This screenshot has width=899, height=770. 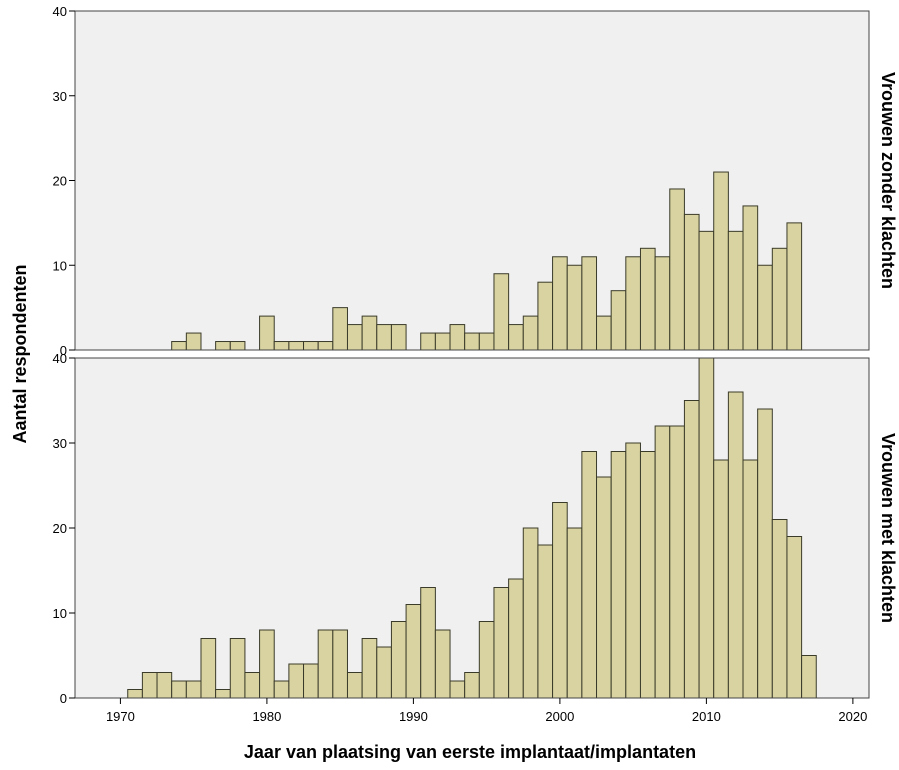 What do you see at coordinates (888, 180) in the screenshot?
I see `panel-label: Vrouwen zonder klachten` at bounding box center [888, 180].